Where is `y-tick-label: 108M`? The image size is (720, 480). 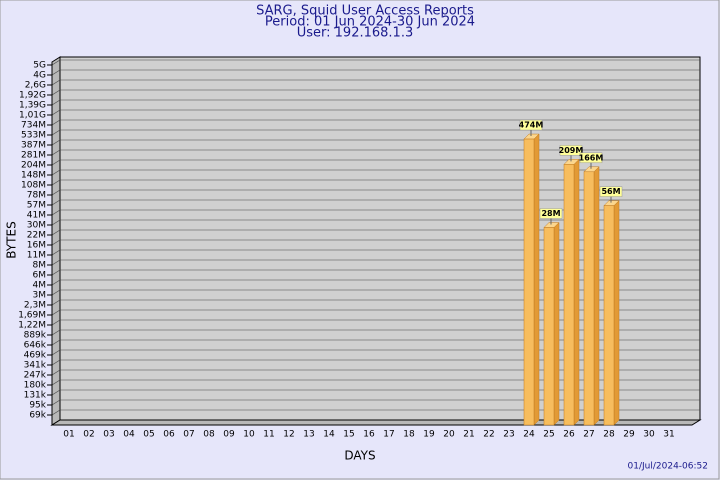
y-tick-label: 108M is located at coordinates (33, 186).